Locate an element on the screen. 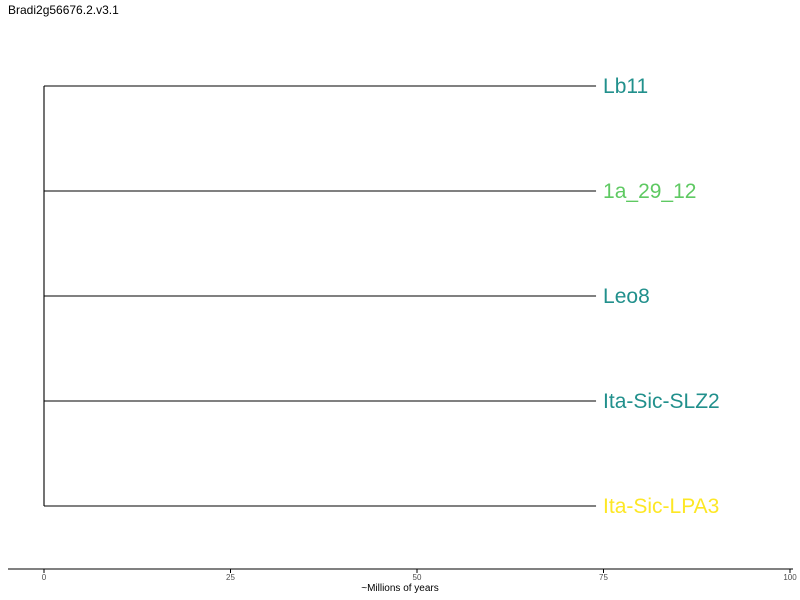 Image resolution: width=800 pixels, height=600 pixels. leaf-label: Ita-Sic-LPA3 is located at coordinates (661, 506).